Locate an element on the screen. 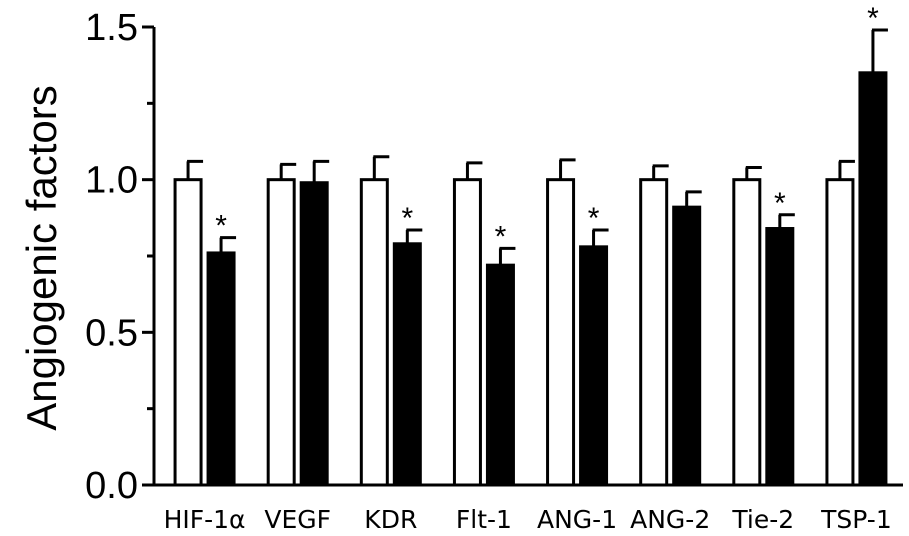 The height and width of the screenshot is (536, 909). y-tick-label: 0.0 is located at coordinates (111, 486).